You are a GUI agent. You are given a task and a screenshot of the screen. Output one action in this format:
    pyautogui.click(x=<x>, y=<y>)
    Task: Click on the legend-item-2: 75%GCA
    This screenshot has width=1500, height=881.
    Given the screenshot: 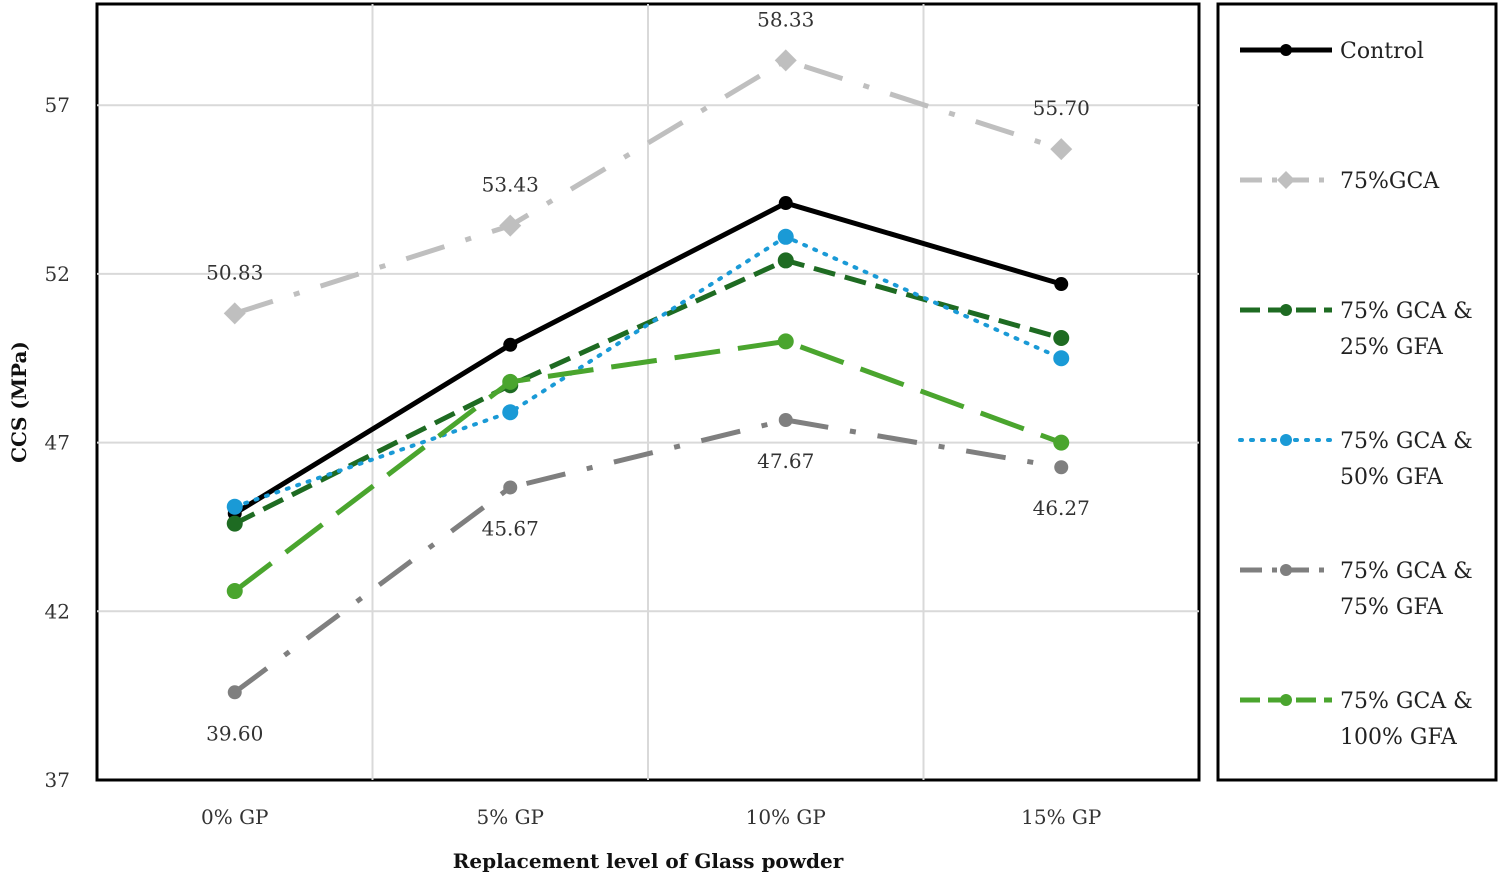 What is the action you would take?
    pyautogui.click(x=1340, y=181)
    